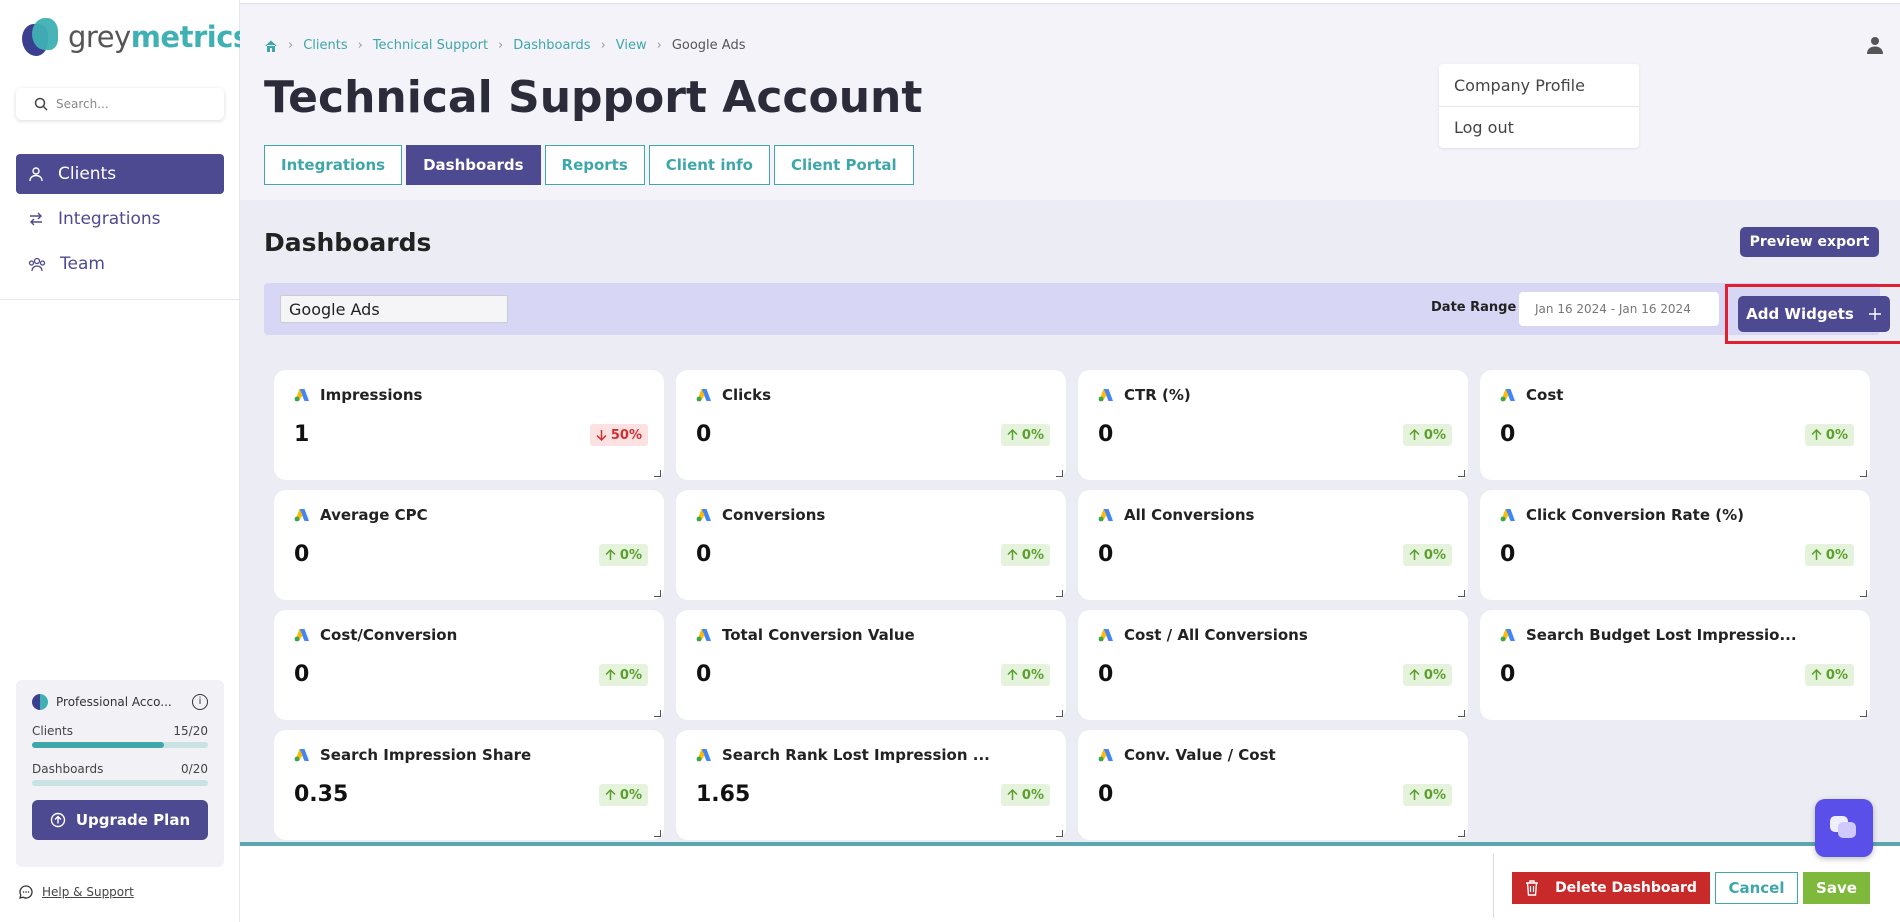 Image resolution: width=1900 pixels, height=922 pixels. Describe the element at coordinates (120, 820) in the screenshot. I see `upgrade-plan-button: Upgrade Plan` at that location.